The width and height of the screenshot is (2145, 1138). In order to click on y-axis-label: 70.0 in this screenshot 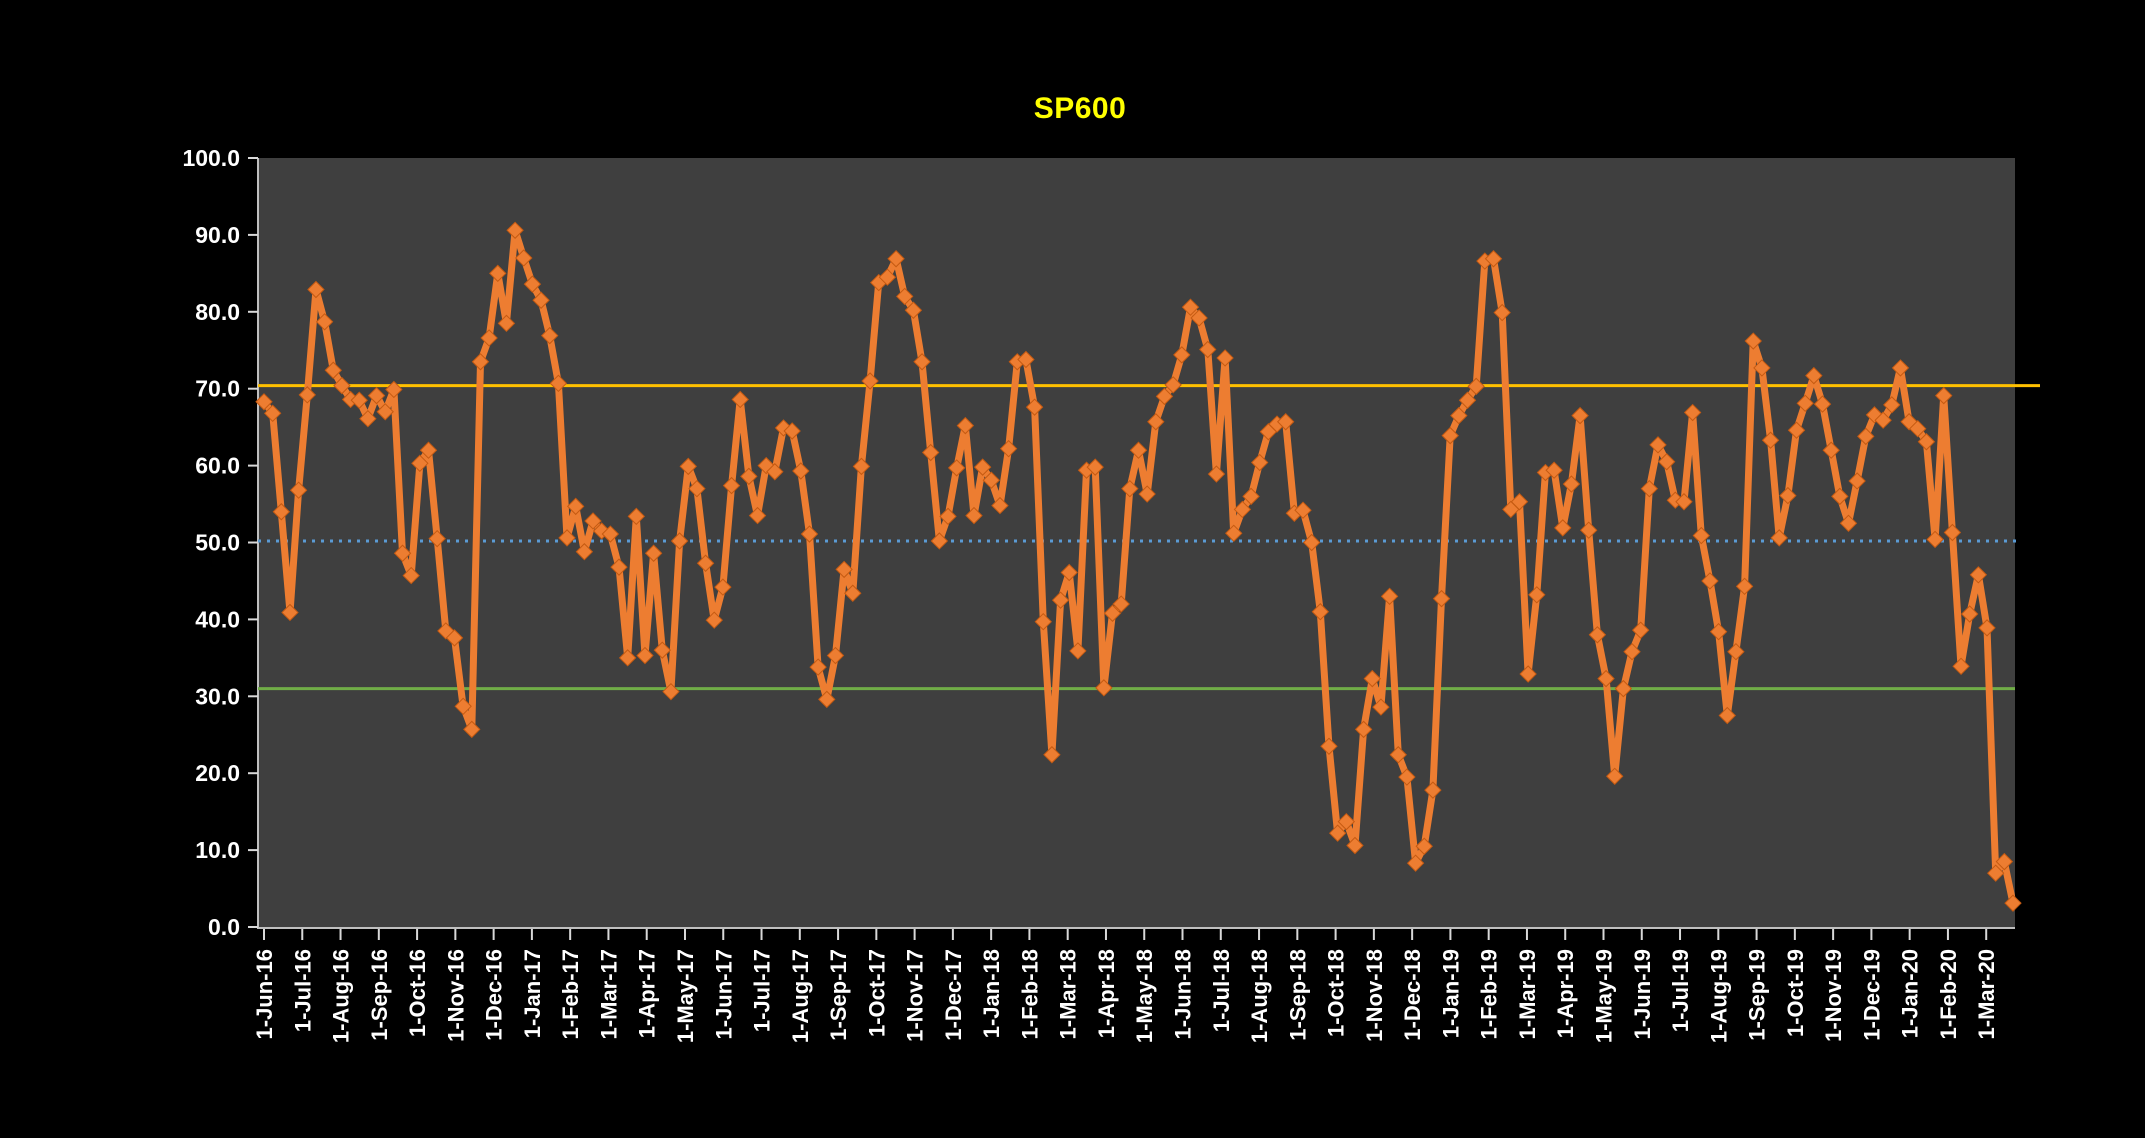, I will do `click(217, 389)`.